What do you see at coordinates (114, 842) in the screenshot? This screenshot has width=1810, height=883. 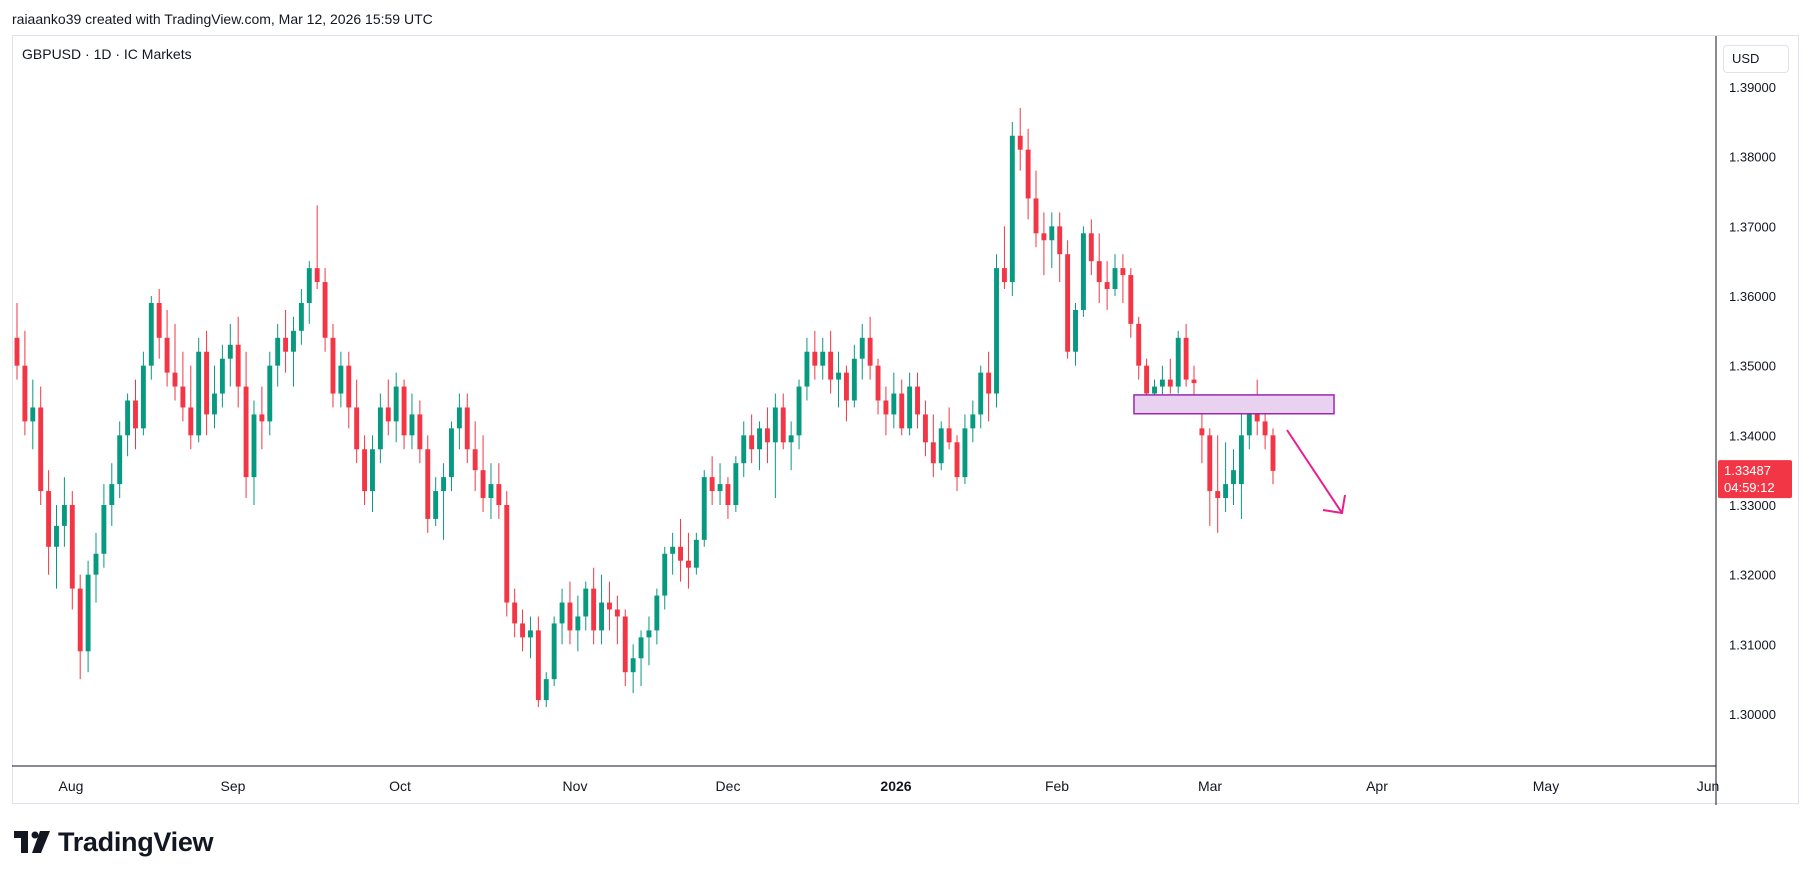 I see `tradingview-logo: TradingView` at bounding box center [114, 842].